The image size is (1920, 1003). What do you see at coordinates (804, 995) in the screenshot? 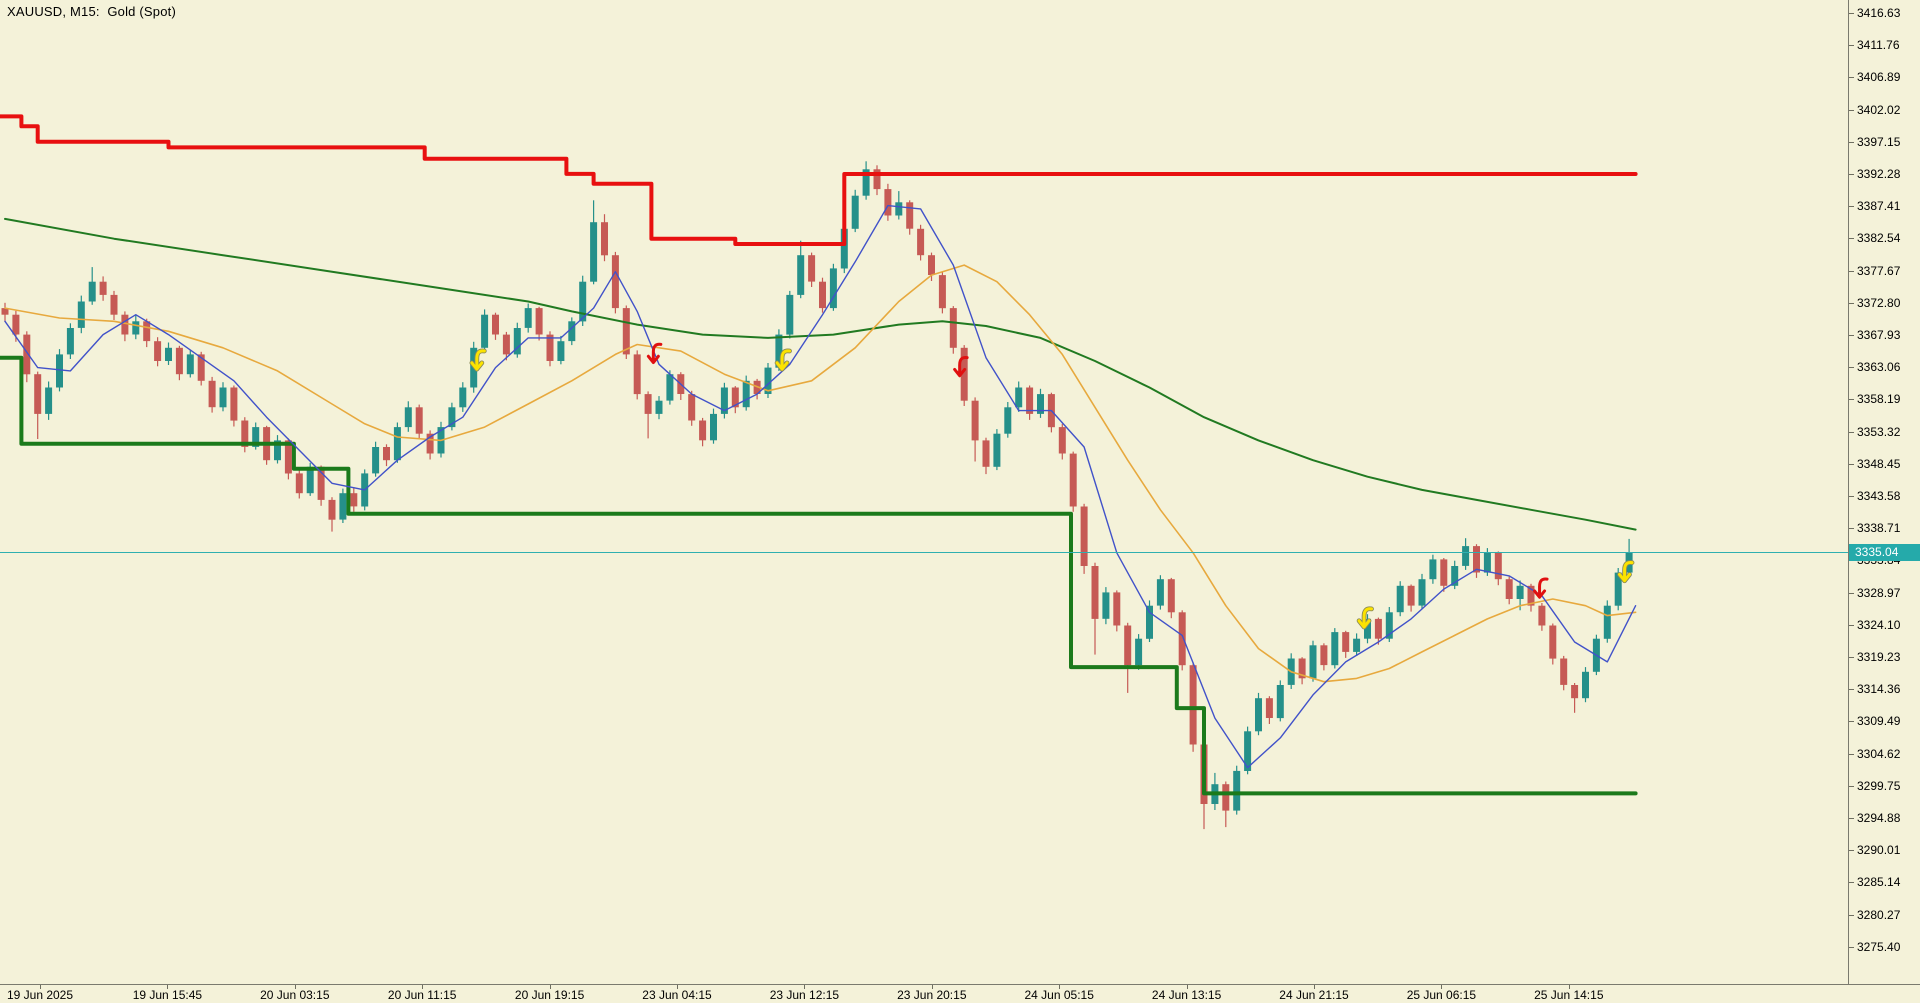
I see `time-axis-label: 23 Jun 12:15` at bounding box center [804, 995].